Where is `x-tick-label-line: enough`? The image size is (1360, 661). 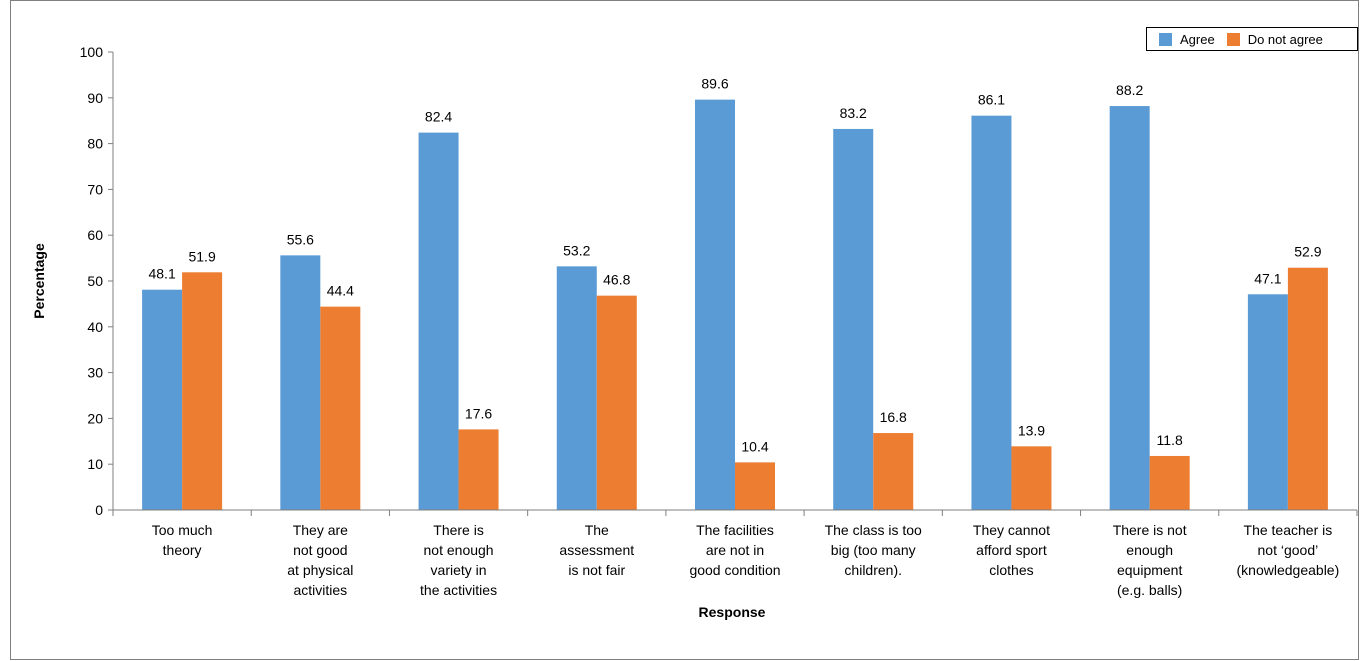
x-tick-label-line: enough is located at coordinates (1149, 550).